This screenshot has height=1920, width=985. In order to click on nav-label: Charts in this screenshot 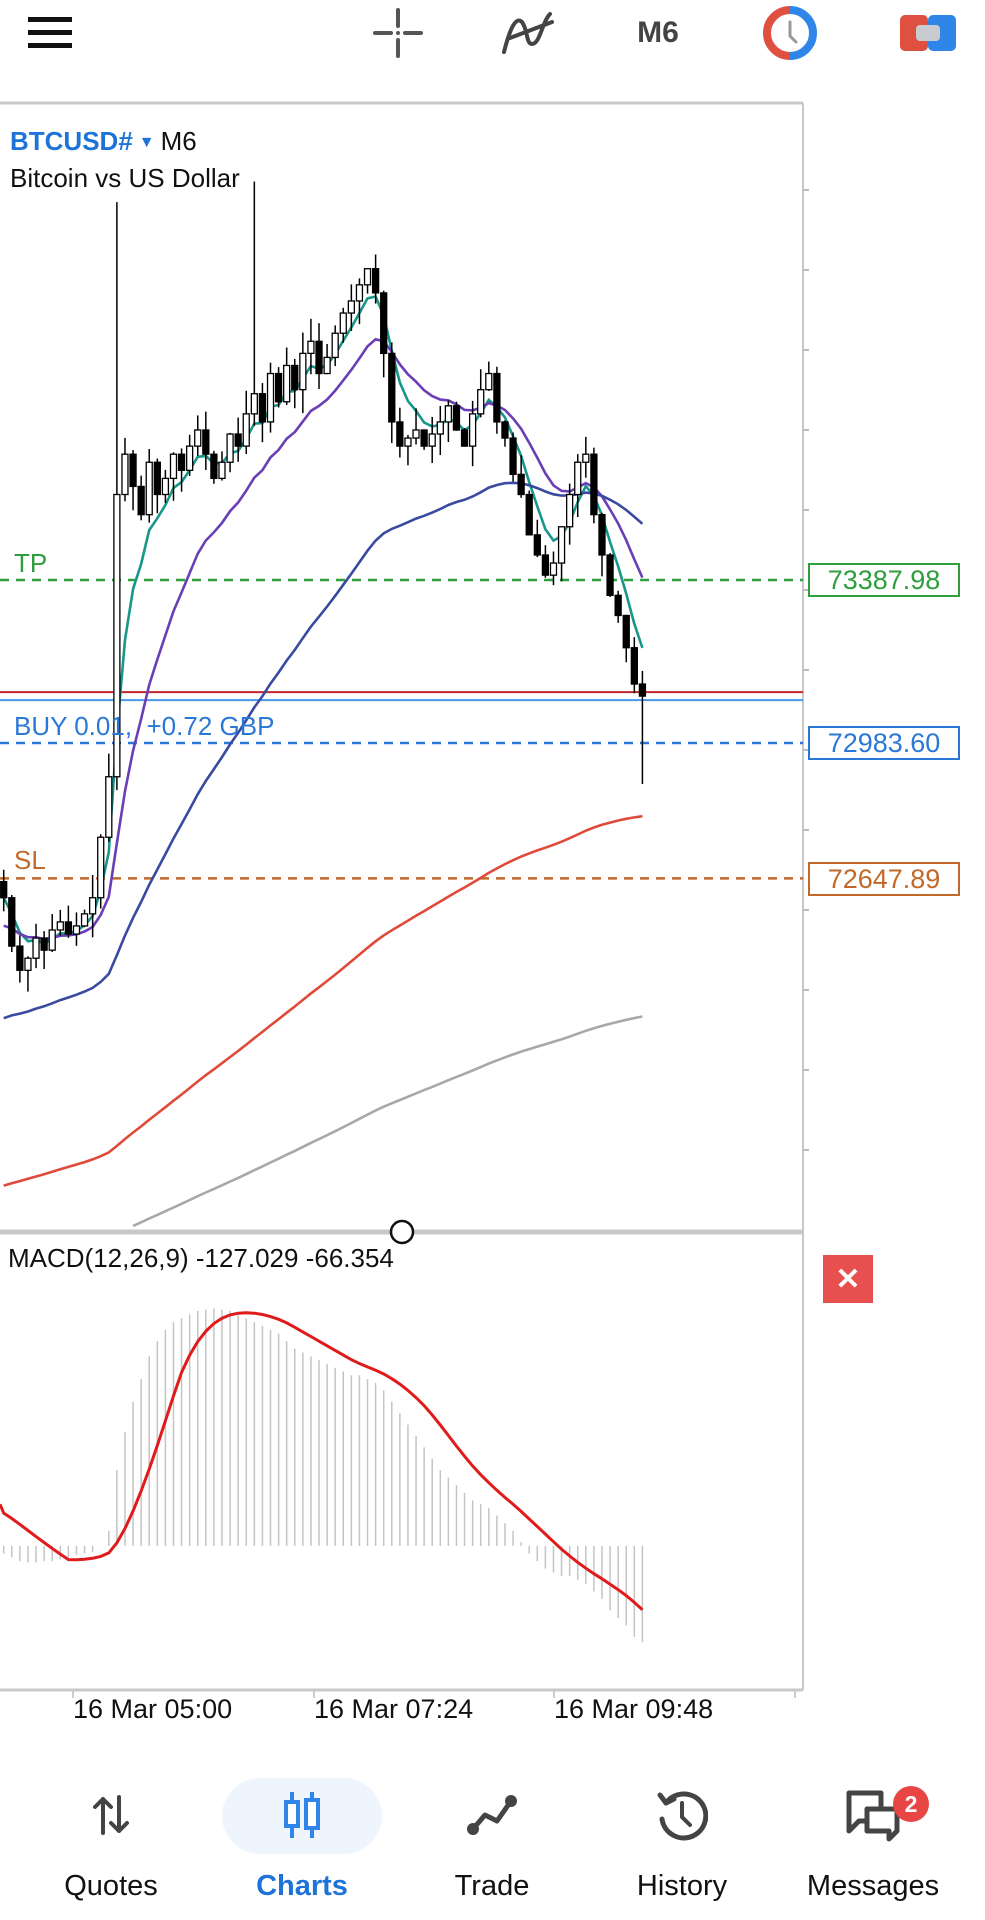, I will do `click(302, 1886)`.